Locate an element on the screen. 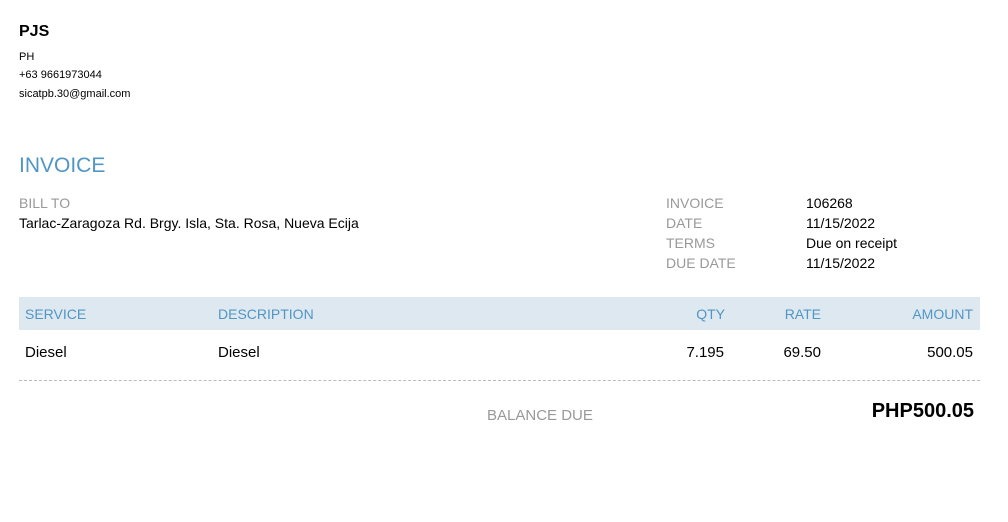  company-name: PJS is located at coordinates (34, 31).